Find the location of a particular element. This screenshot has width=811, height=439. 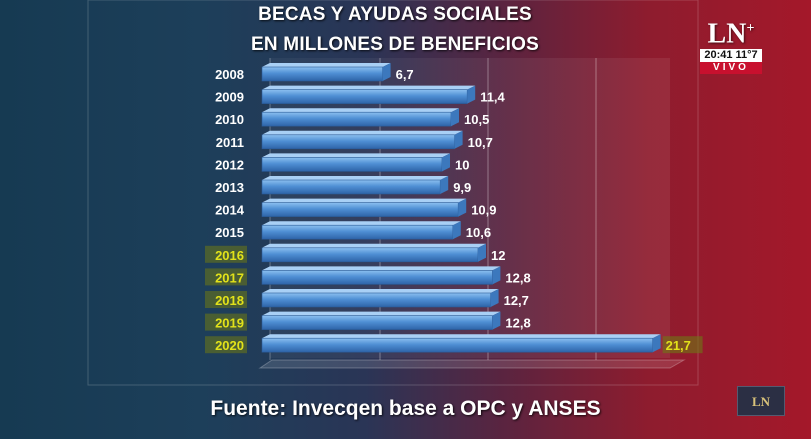

value-label-2010: 10,5 is located at coordinates (476, 119).